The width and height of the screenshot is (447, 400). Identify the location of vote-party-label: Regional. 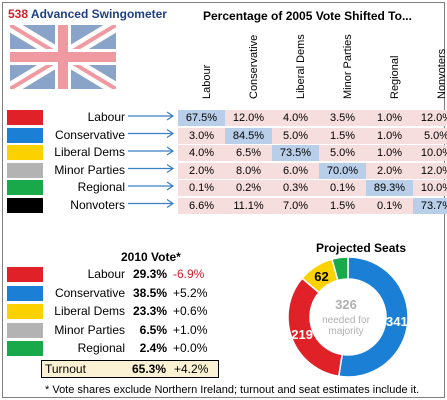
(101, 348).